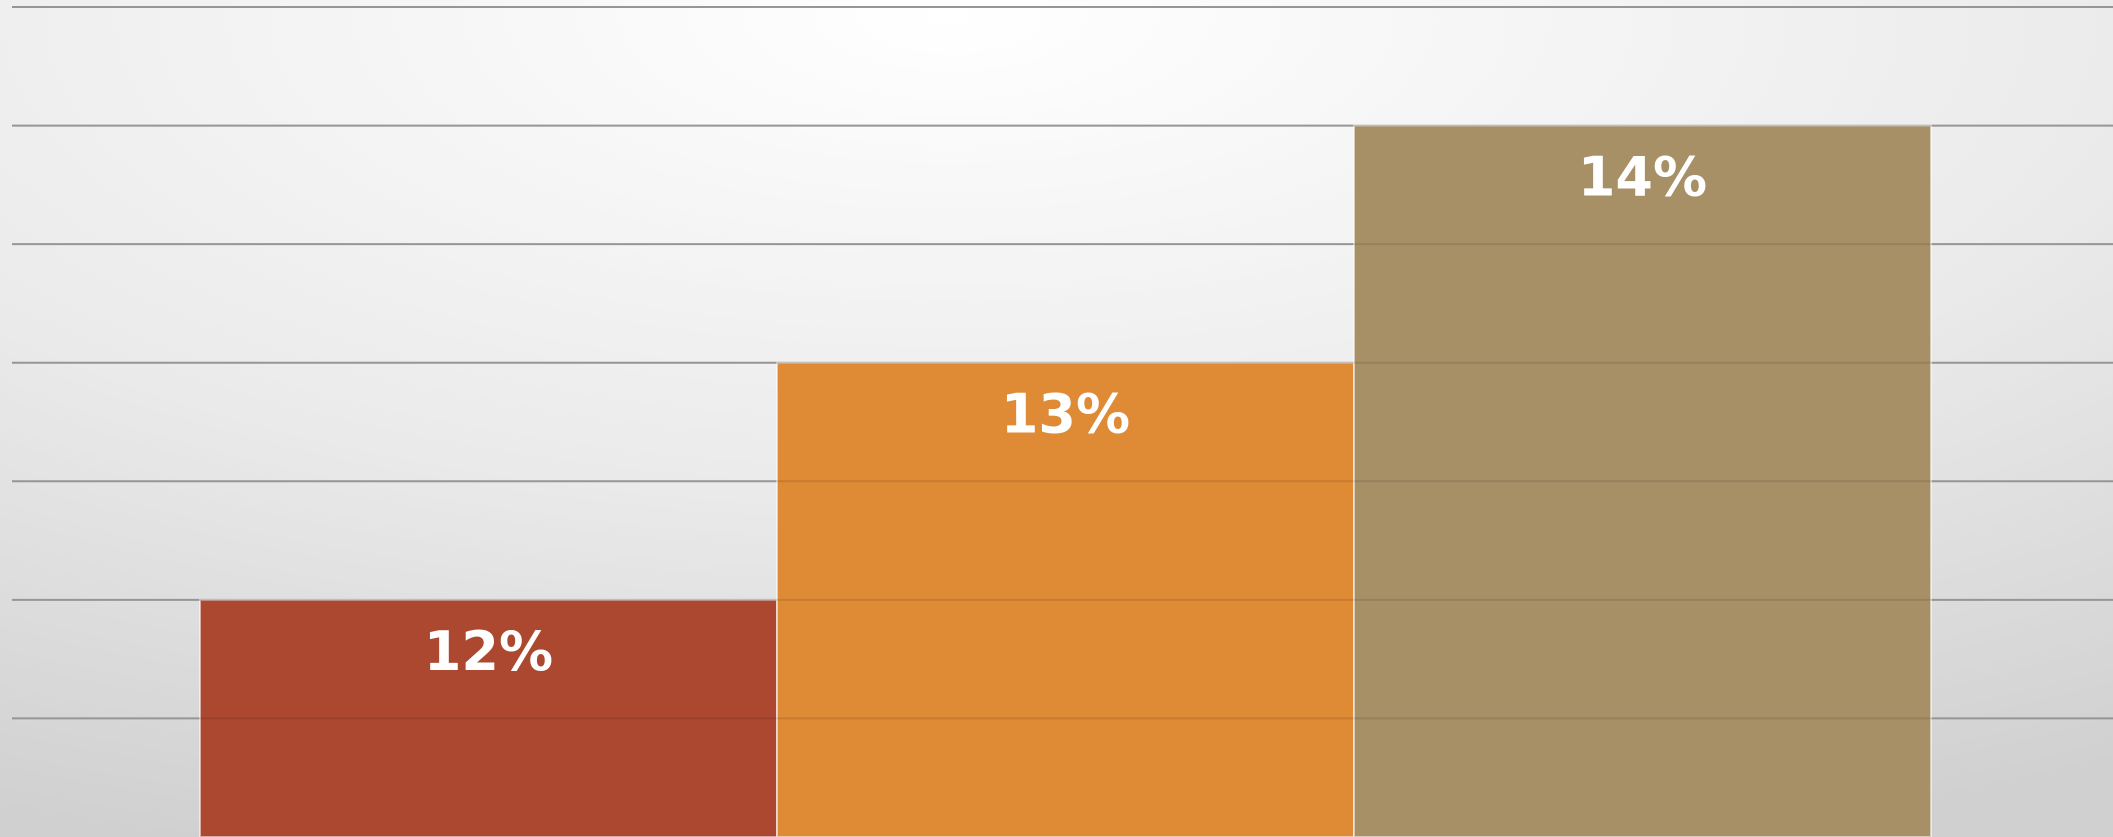  I want to click on data-label: 13%, so click(1065, 414).